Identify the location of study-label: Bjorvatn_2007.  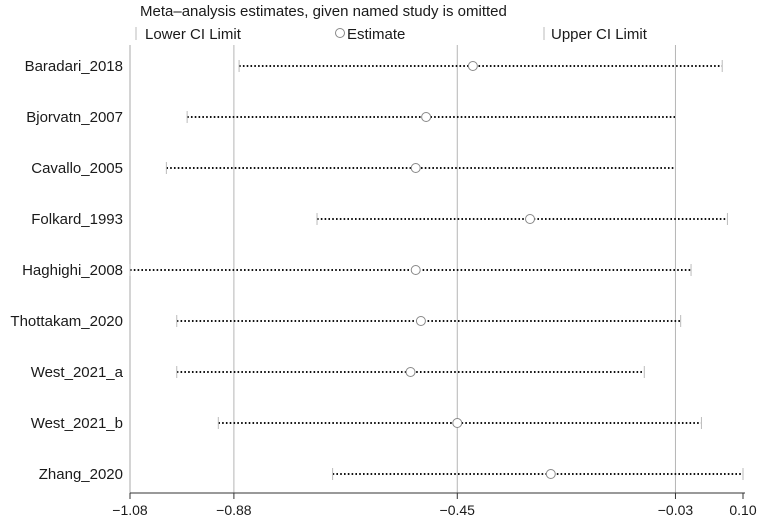
(74, 117).